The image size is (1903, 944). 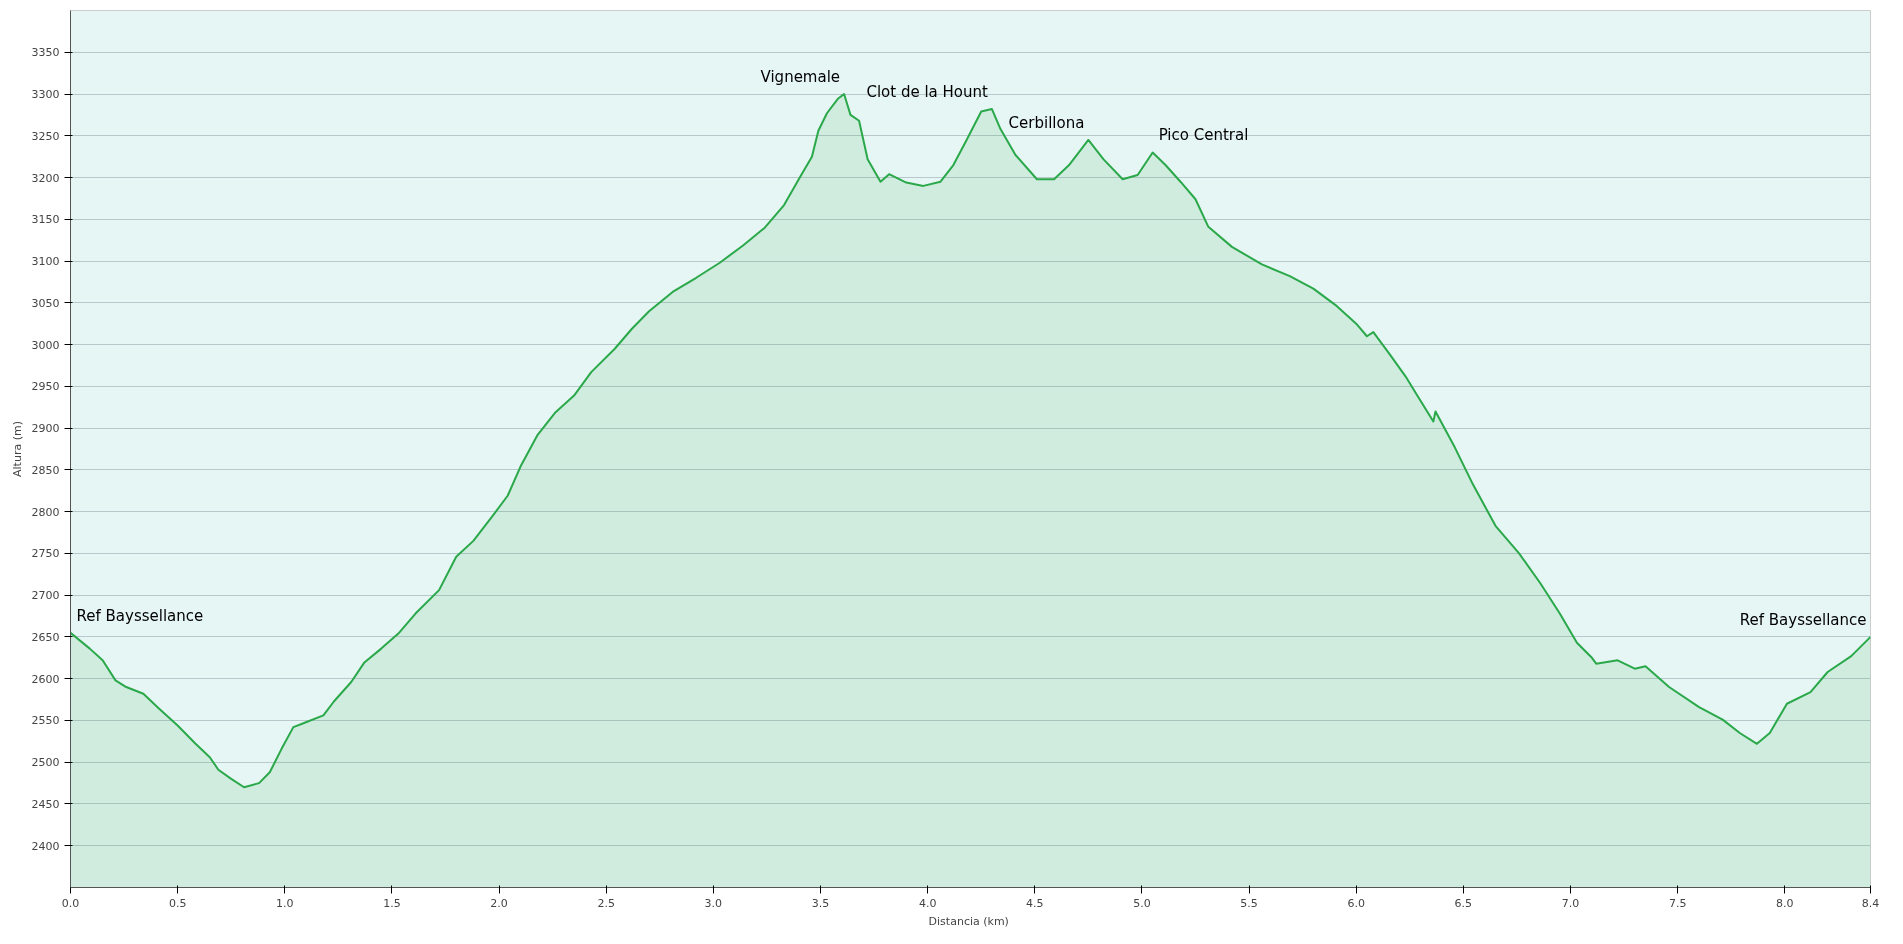 I want to click on y-tick-label: 3200, so click(x=45, y=178).